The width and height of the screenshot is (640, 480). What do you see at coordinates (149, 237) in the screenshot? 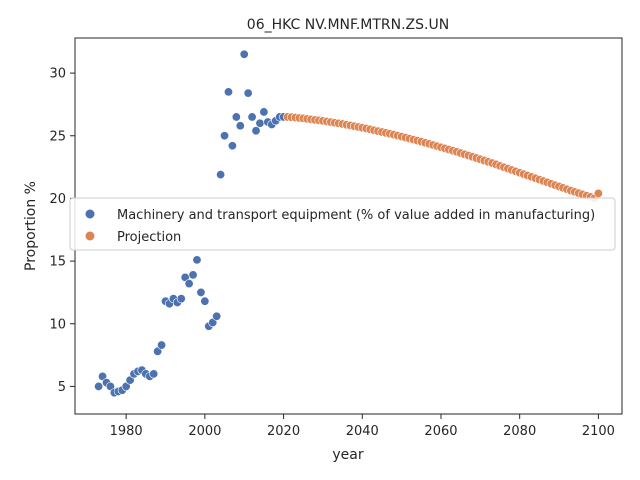
I see `legend-label-projection: Projection` at bounding box center [149, 237].